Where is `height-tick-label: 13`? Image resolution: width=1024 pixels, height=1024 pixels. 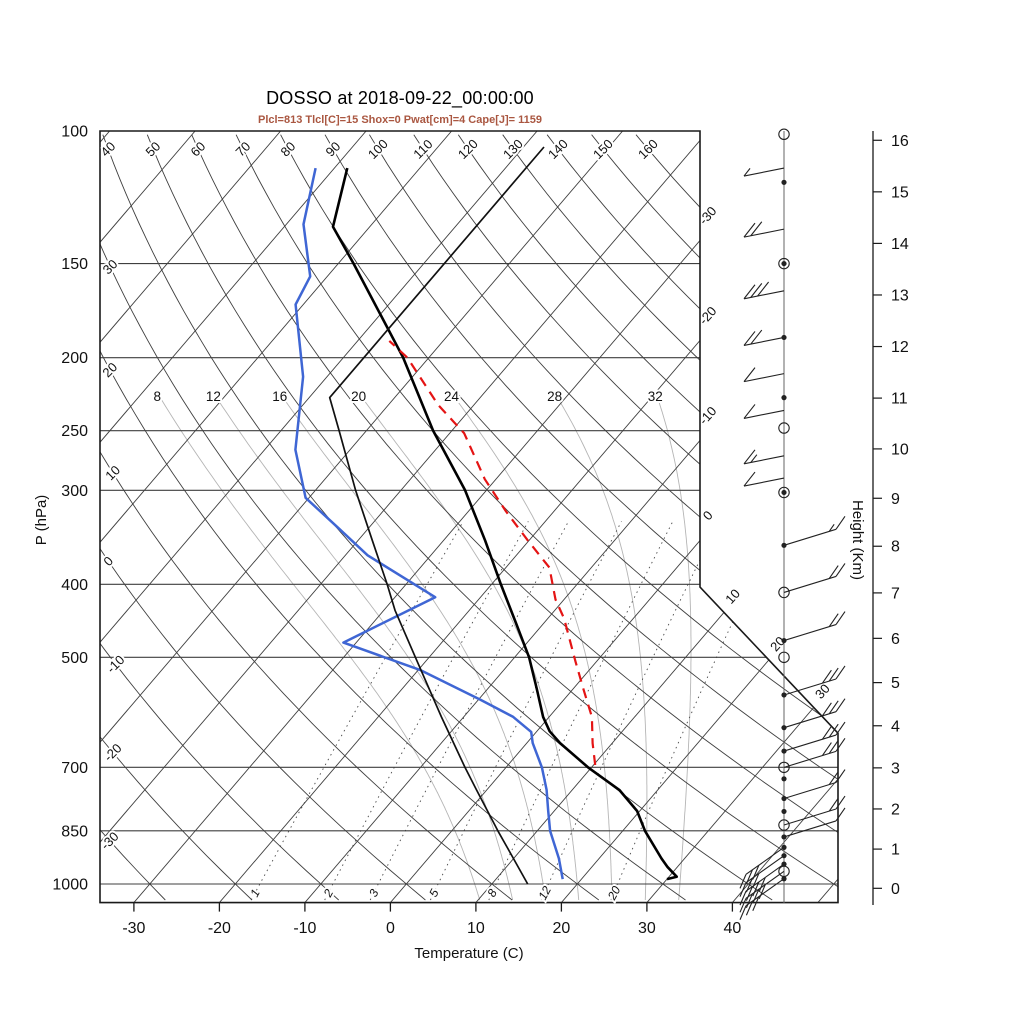 height-tick-label: 13 is located at coordinates (900, 295).